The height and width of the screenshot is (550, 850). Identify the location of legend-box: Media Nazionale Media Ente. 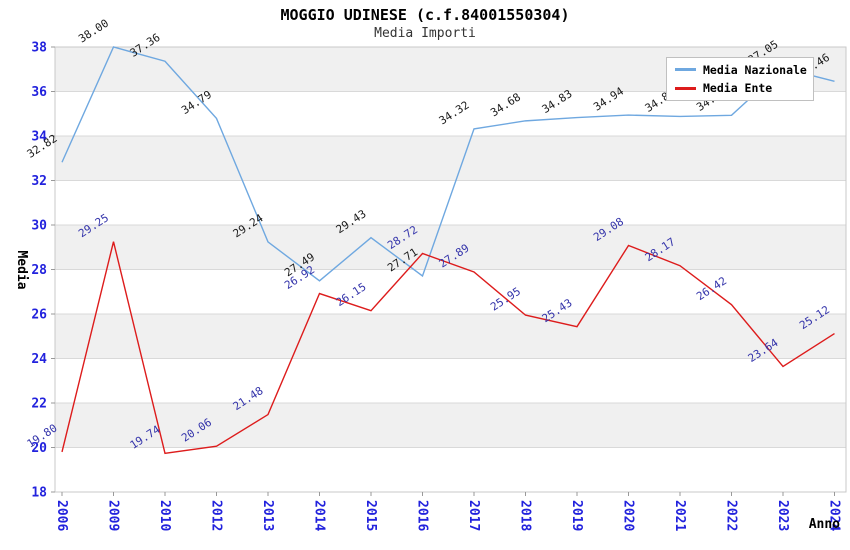
(740, 79).